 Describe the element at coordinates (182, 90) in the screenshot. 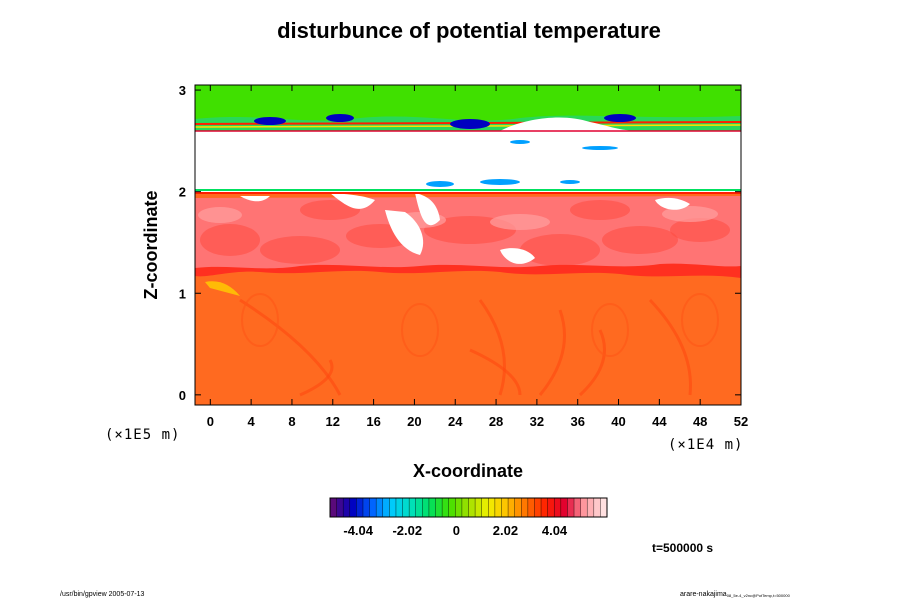

I see `y-tick-label: 3` at that location.